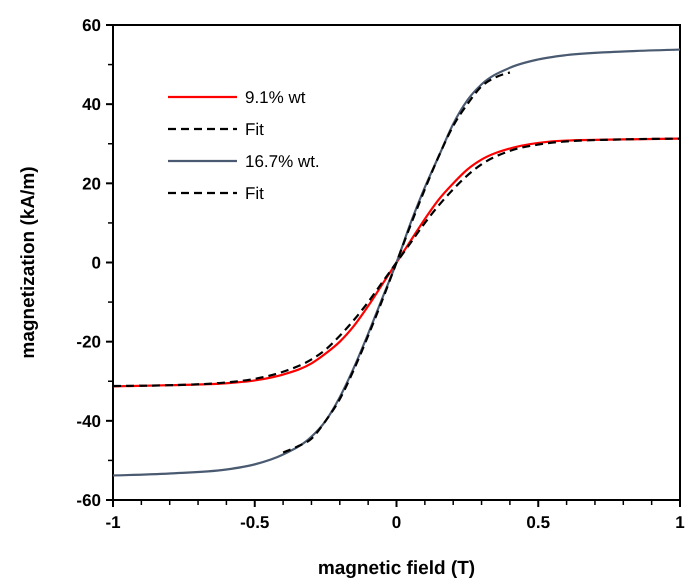 This screenshot has height=580, width=693. Describe the element at coordinates (91, 25) in the screenshot. I see `y-tick-label: 60` at that location.